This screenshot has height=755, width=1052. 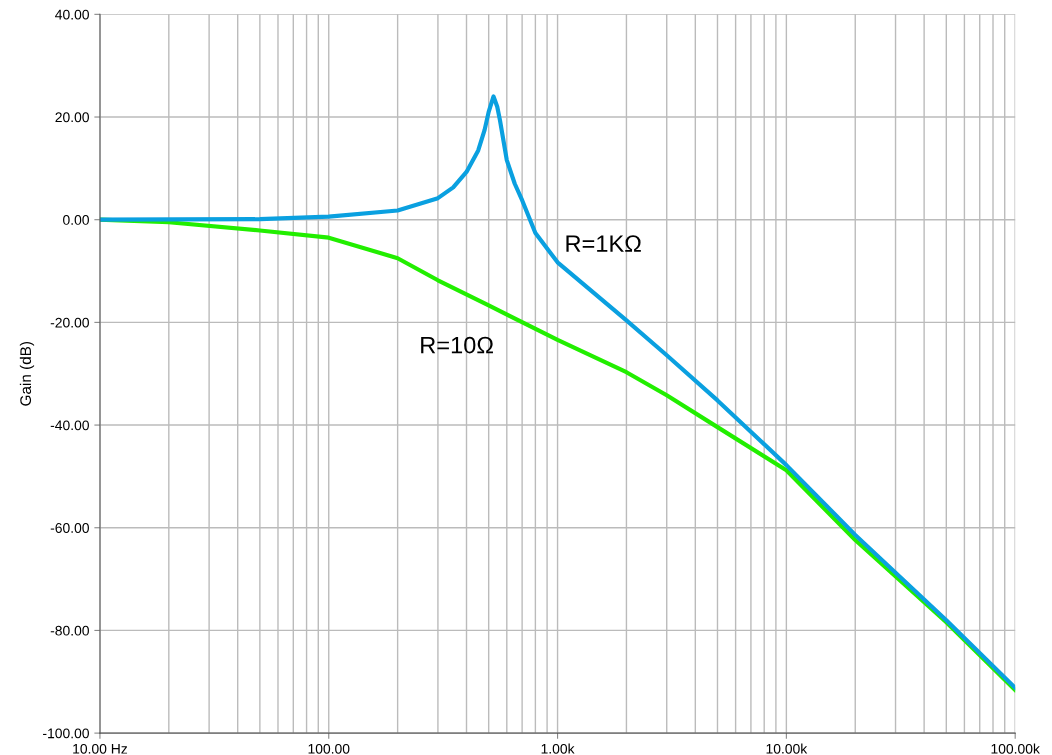 I want to click on series-label: R=1KΩ, so click(x=603, y=243).